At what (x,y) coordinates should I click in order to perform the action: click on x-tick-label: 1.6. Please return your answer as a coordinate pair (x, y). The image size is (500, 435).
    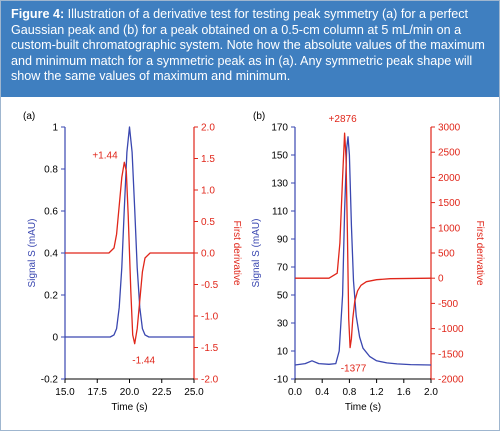
    Looking at the image, I should click on (404, 392).